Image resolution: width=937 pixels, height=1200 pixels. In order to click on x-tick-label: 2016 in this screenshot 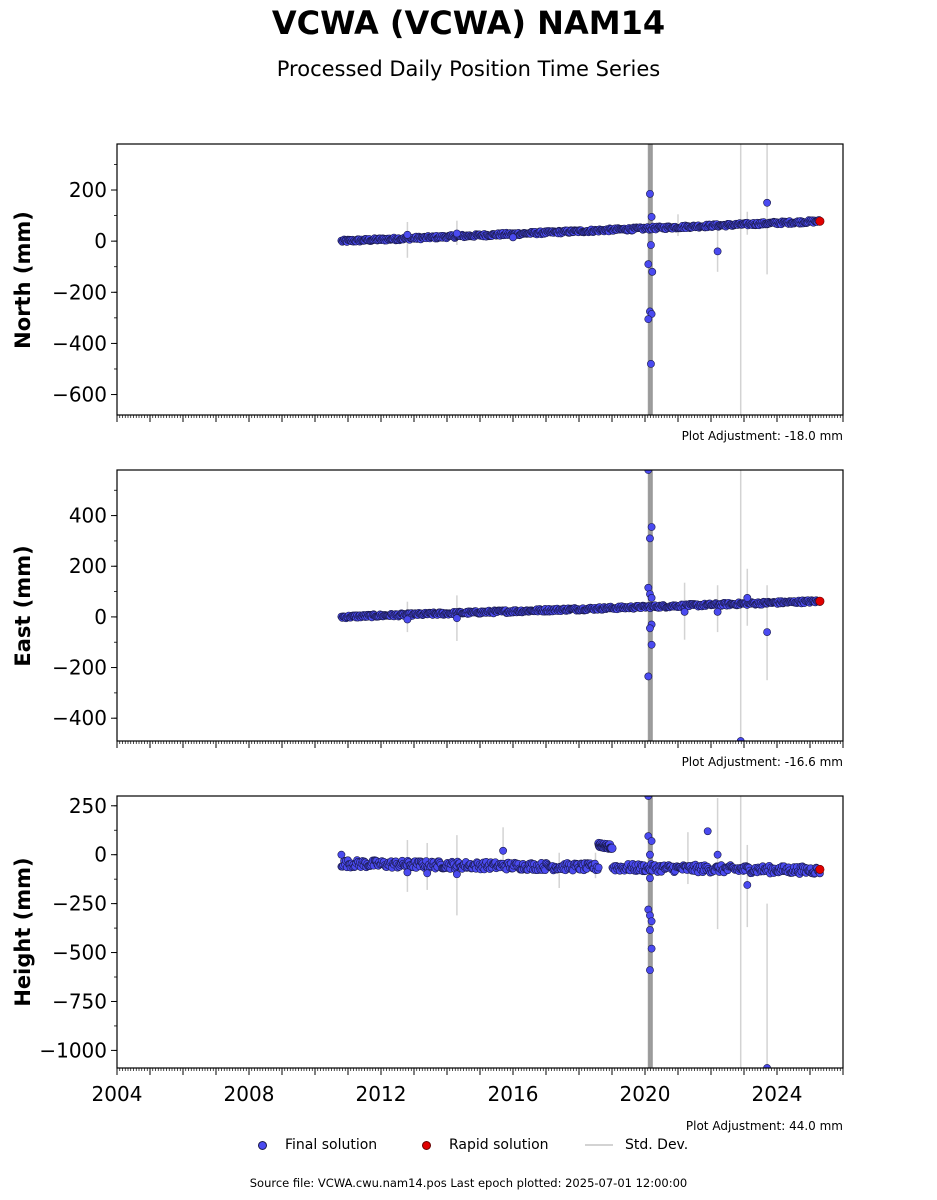, I will do `click(513, 1094)`.